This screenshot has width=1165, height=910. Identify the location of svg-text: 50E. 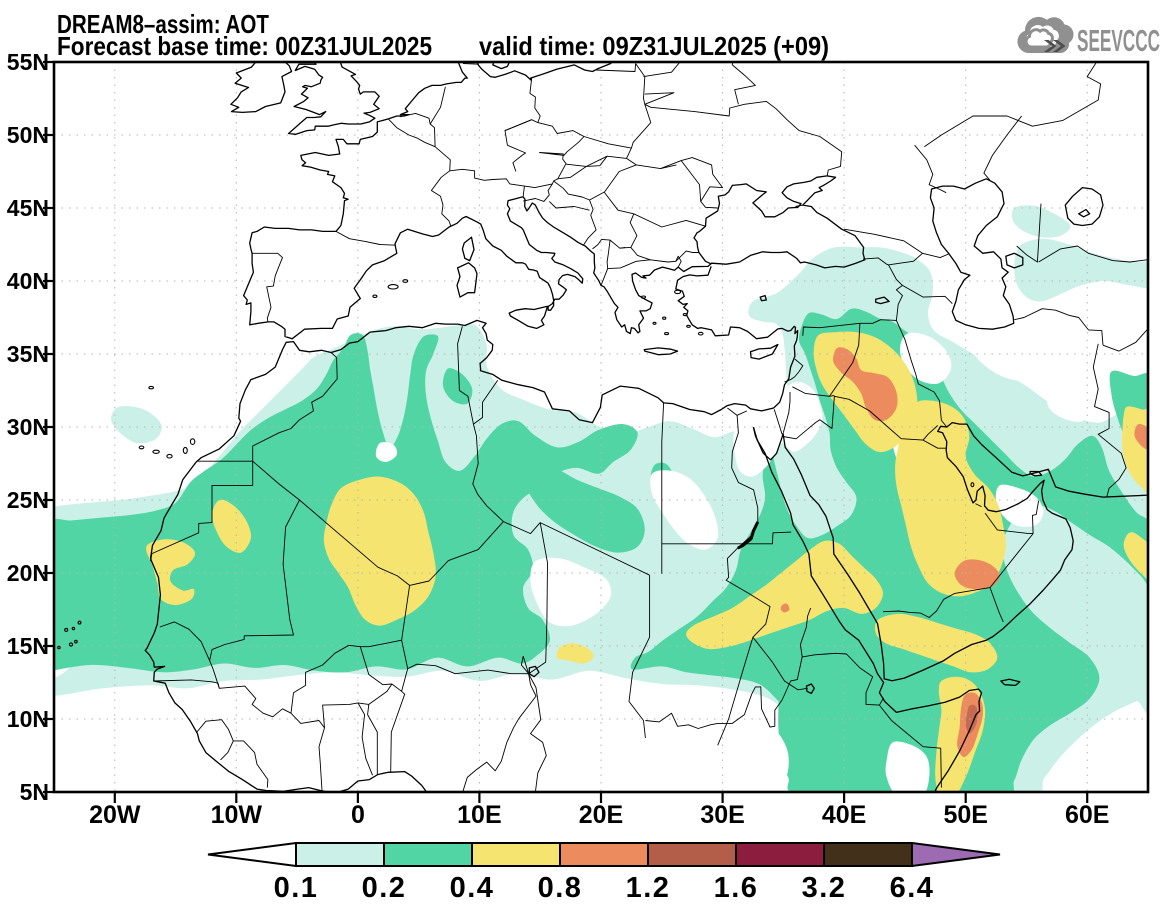
(965, 815).